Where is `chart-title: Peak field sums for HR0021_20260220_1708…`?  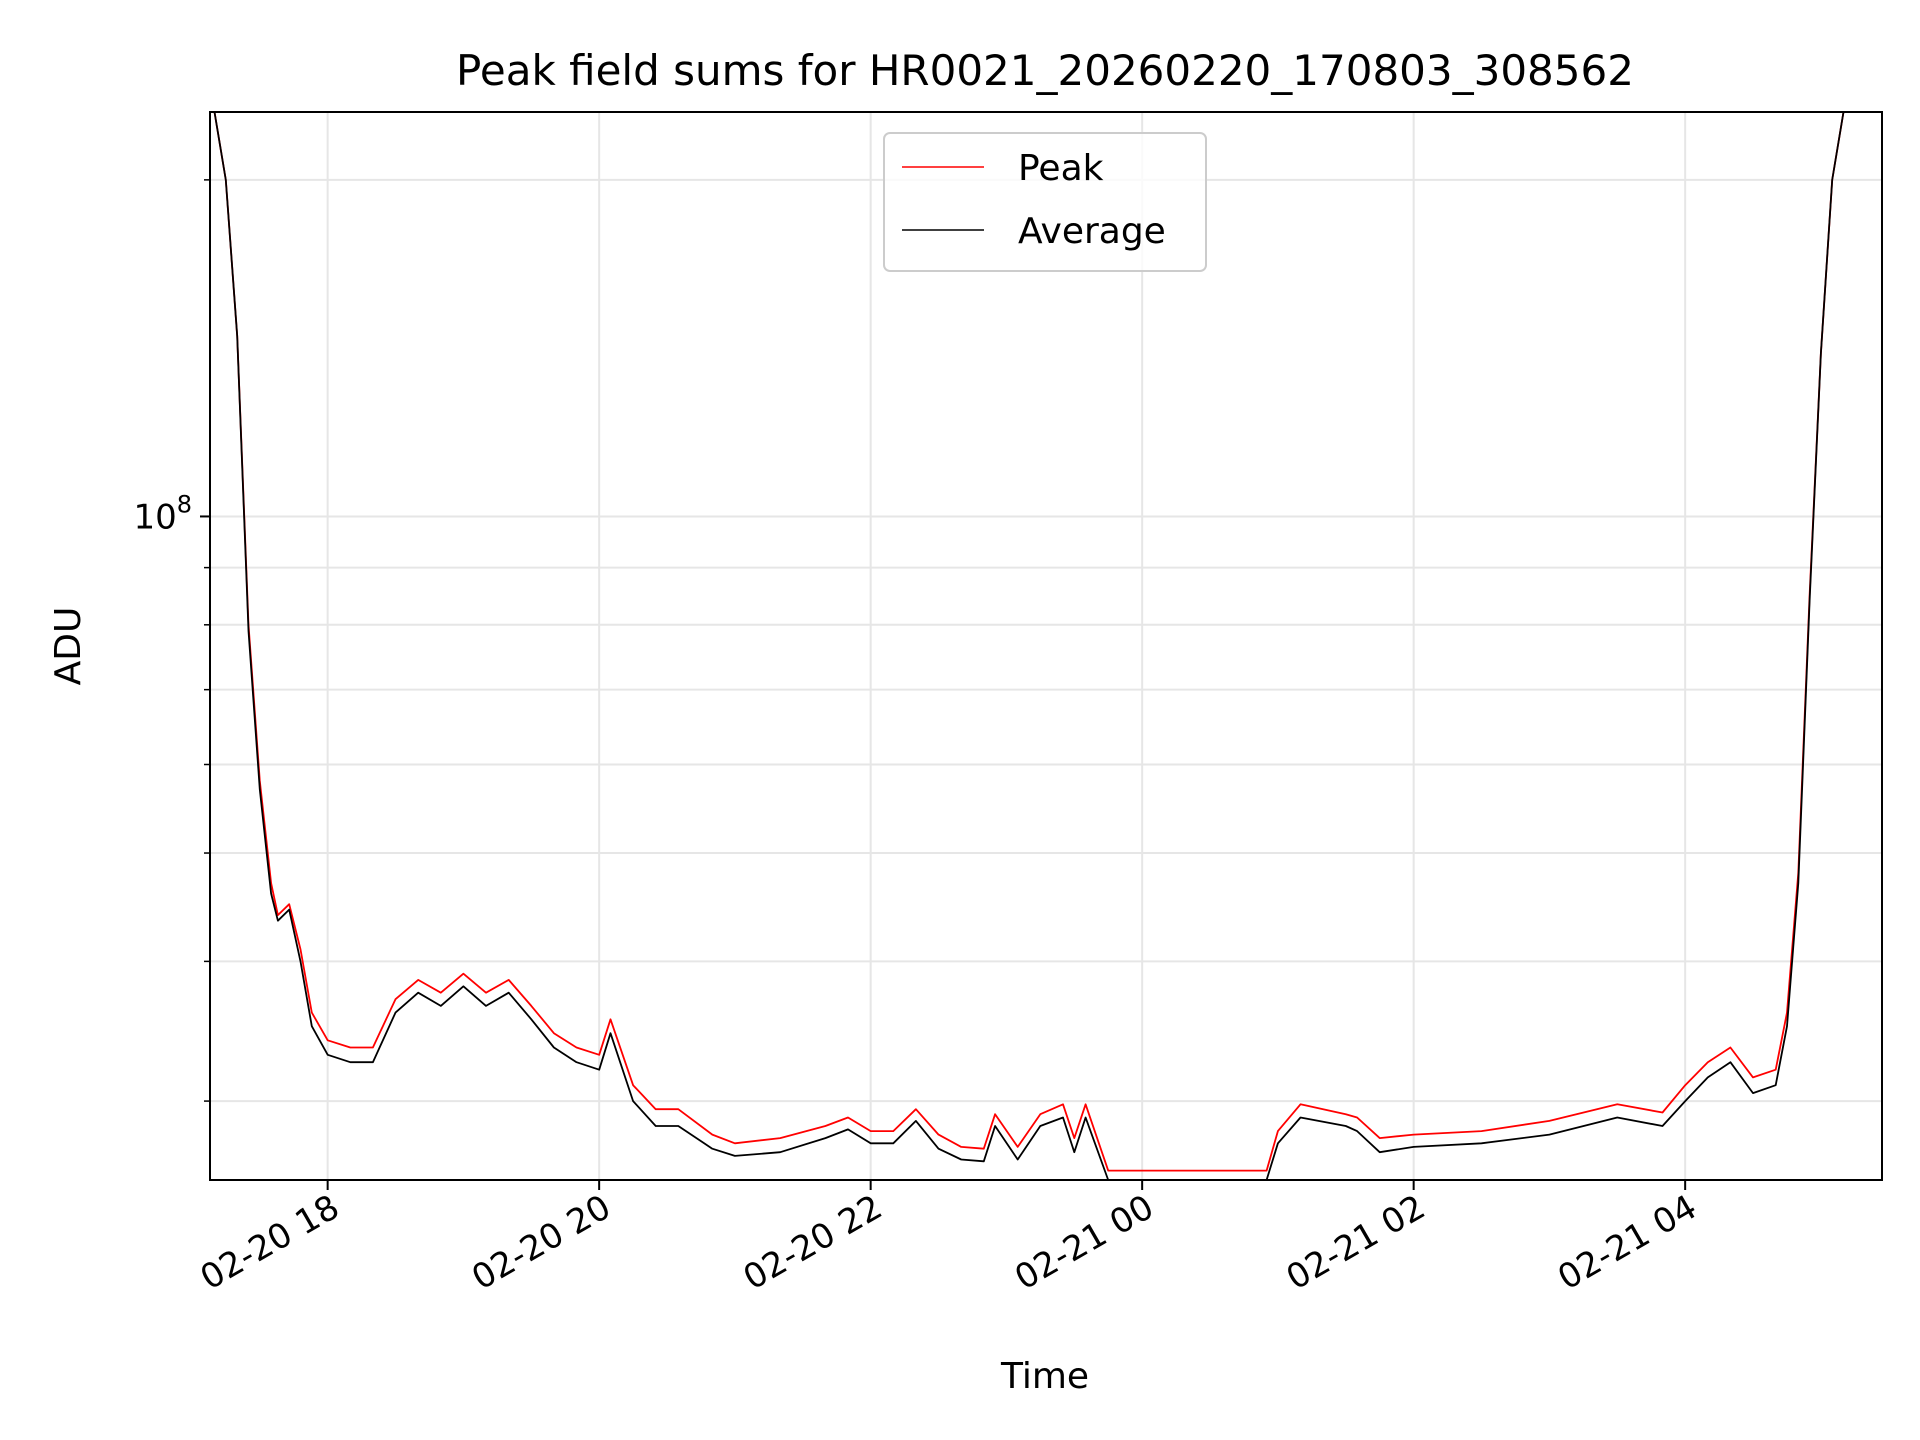 chart-title: Peak field sums for HR0021_20260220_1708… is located at coordinates (1045, 70).